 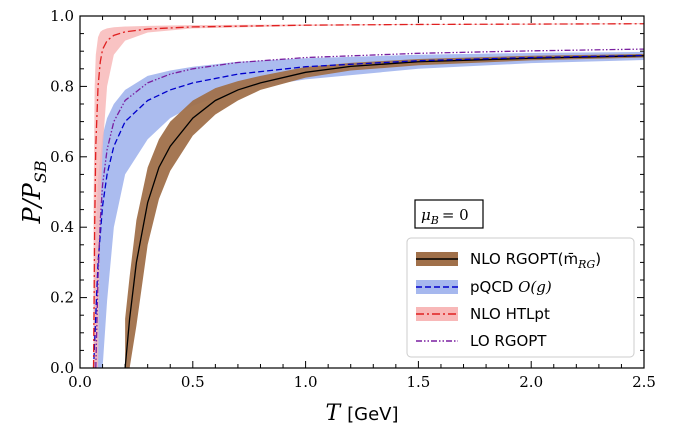 What do you see at coordinates (535, 260) in the screenshot?
I see `legend-label-nlo-rgopt: NLO RGOPT(m̄RG)` at bounding box center [535, 260].